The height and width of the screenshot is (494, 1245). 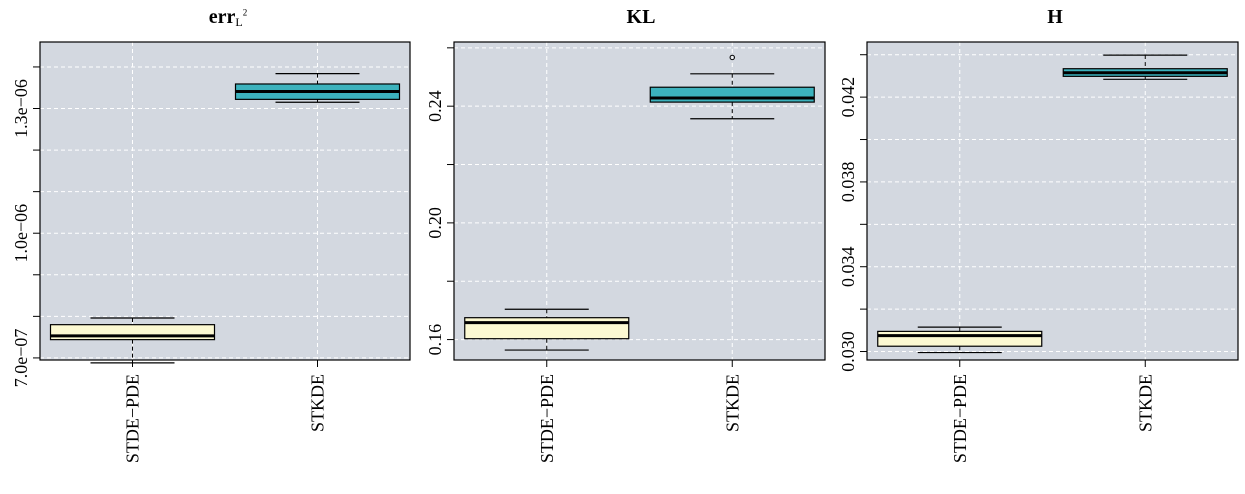 What do you see at coordinates (641, 17) in the screenshot?
I see `panel-2-title: KL` at bounding box center [641, 17].